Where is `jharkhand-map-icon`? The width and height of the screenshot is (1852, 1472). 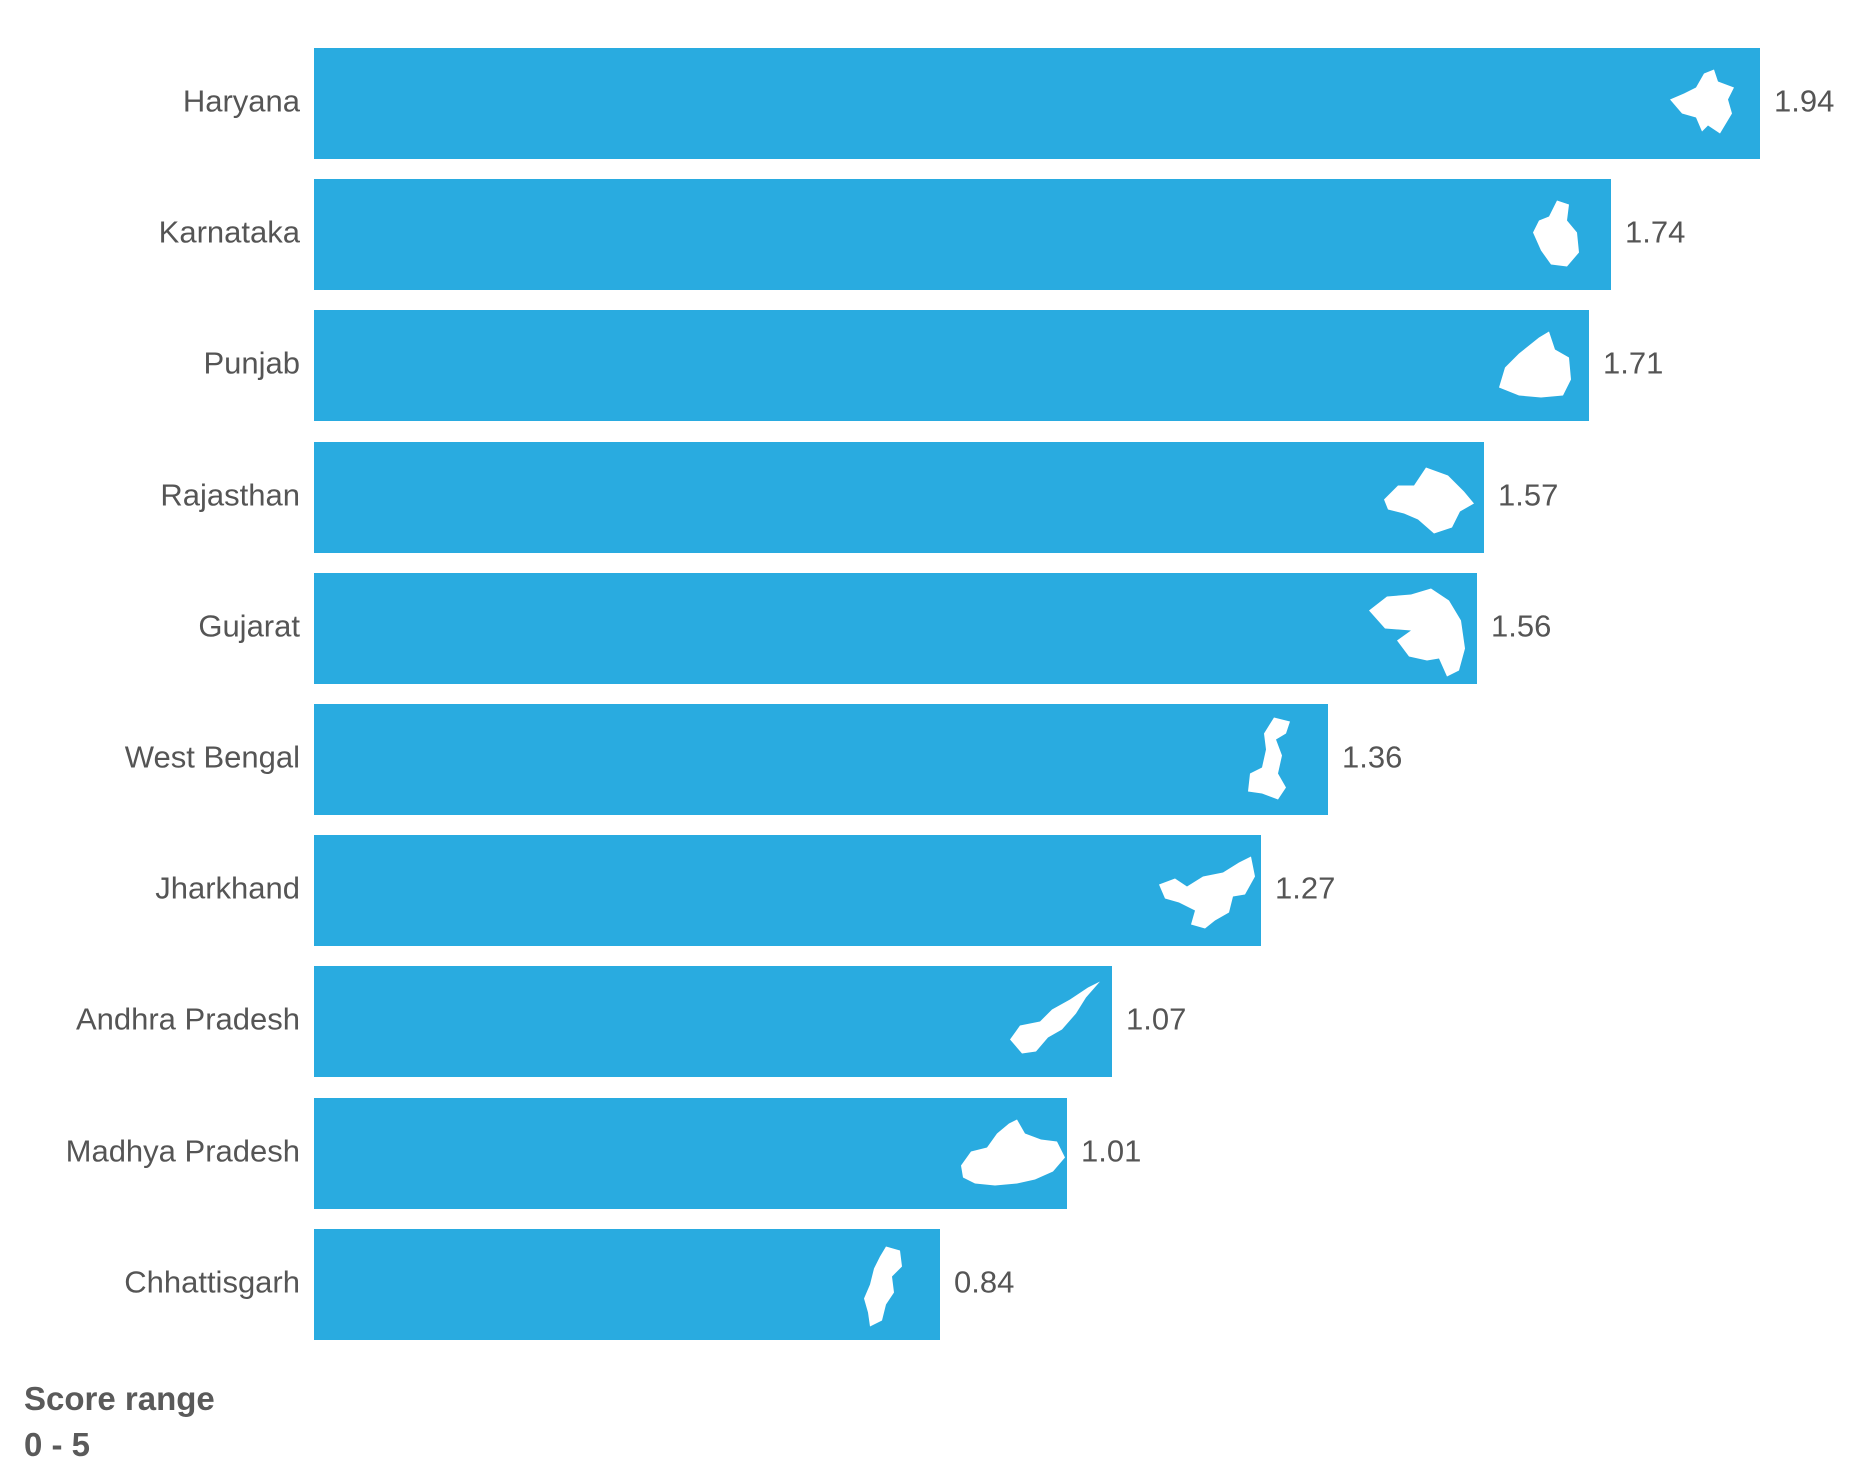 jharkhand-map-icon is located at coordinates (1207, 892).